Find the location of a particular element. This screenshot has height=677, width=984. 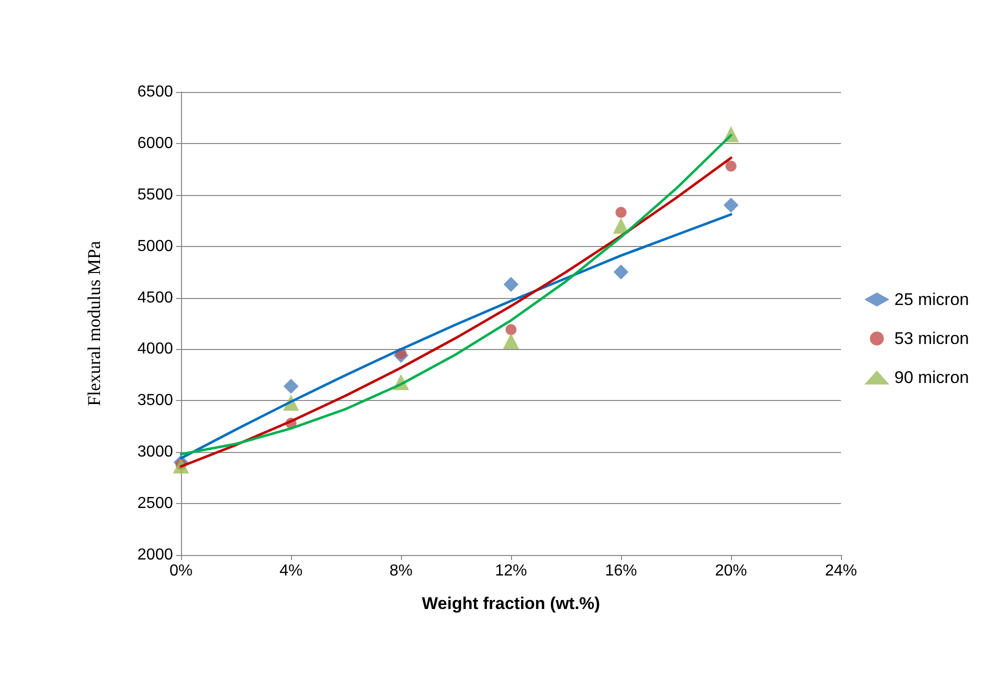

legend-label: 53 micron is located at coordinates (931, 338).